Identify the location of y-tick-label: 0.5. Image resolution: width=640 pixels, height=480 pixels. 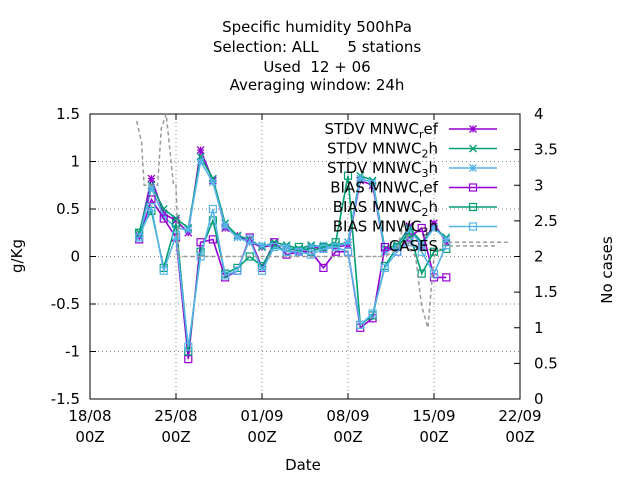
(68, 209).